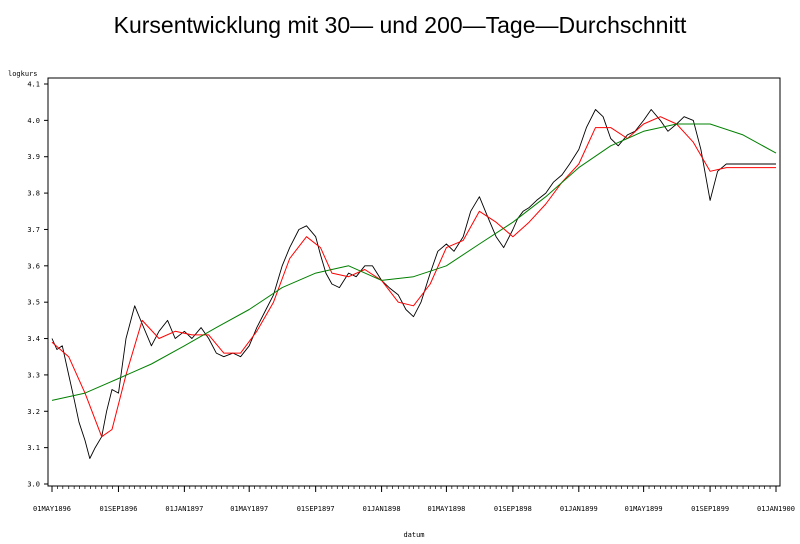  What do you see at coordinates (118, 509) in the screenshot?
I see `x-tick-label: 01SEP1896` at bounding box center [118, 509].